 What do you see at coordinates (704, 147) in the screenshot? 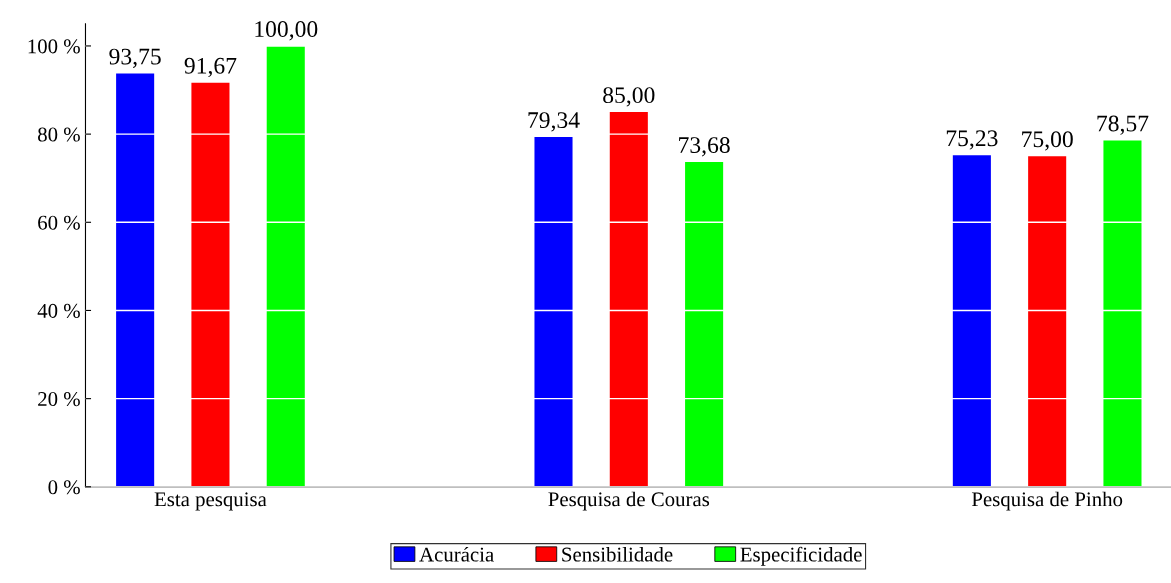
I see `data-label: 73,68` at bounding box center [704, 147].